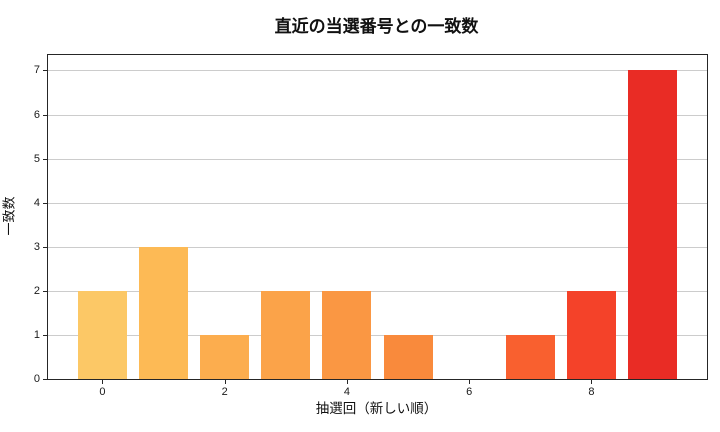 The width and height of the screenshot is (720, 432). What do you see at coordinates (36, 114) in the screenshot?
I see `y-tick-label-6: 6` at bounding box center [36, 114].